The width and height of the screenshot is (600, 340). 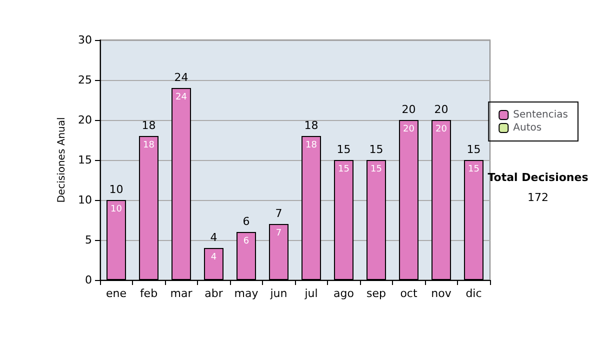 I want to click on total-label: 24, so click(x=181, y=77).